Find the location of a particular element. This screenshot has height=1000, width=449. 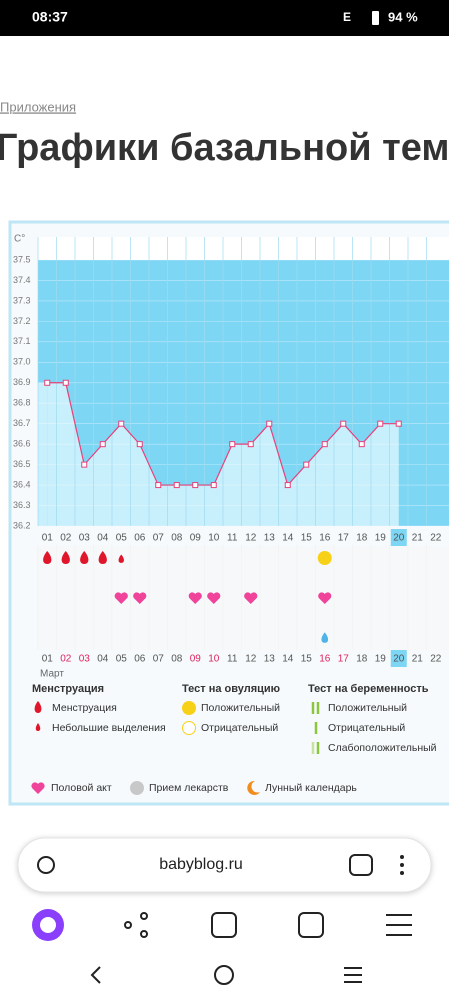

quote-icon is located at coordinates (361, 865).